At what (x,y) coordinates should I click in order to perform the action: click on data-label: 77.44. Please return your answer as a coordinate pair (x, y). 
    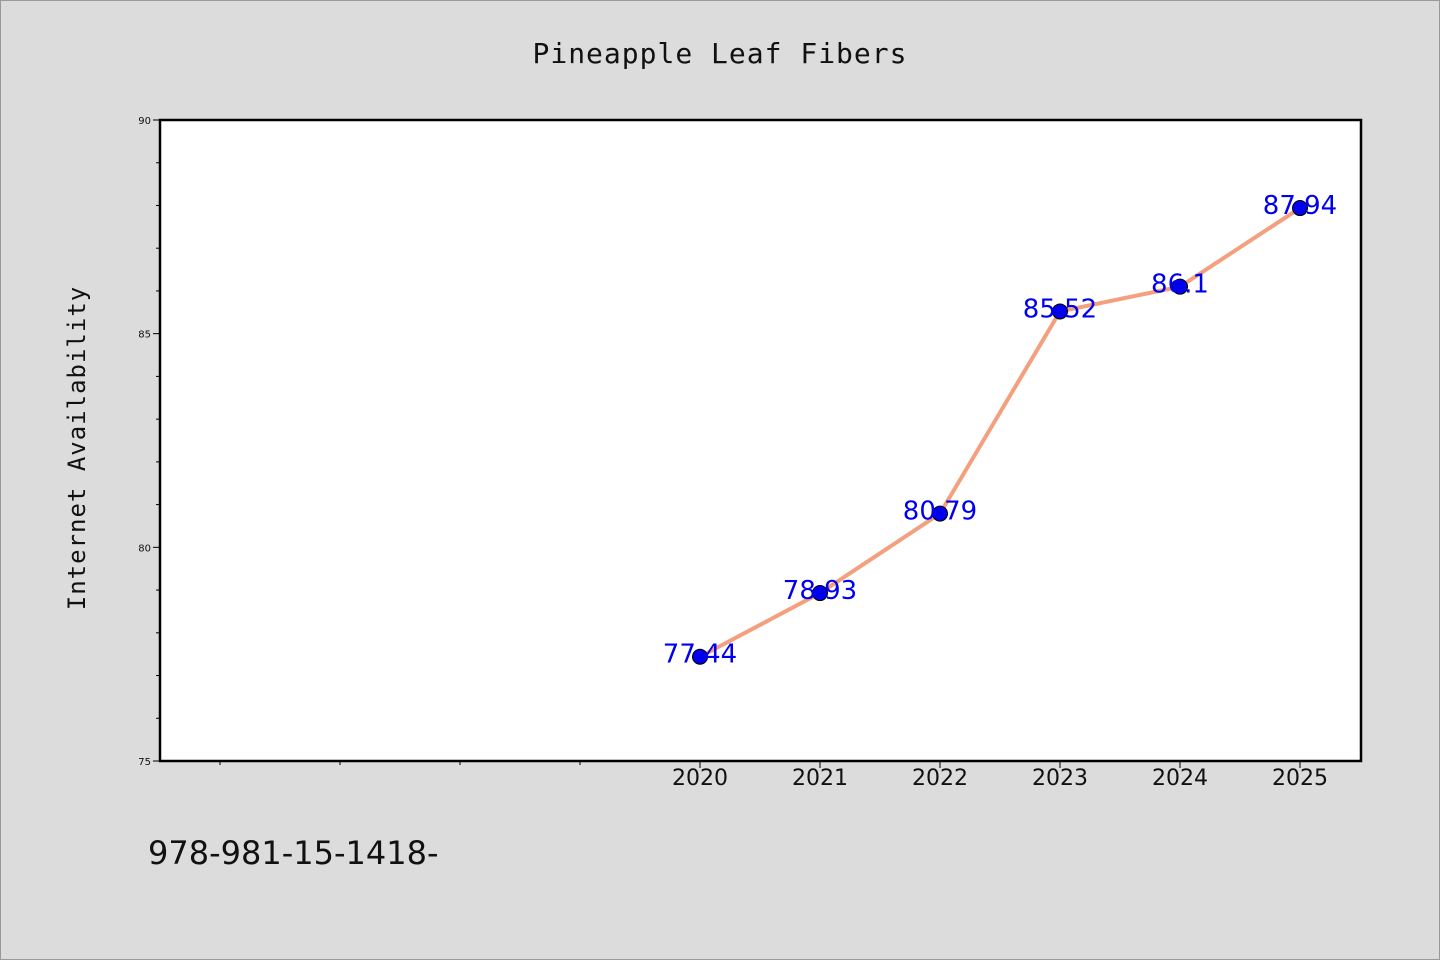
    Looking at the image, I should click on (700, 655).